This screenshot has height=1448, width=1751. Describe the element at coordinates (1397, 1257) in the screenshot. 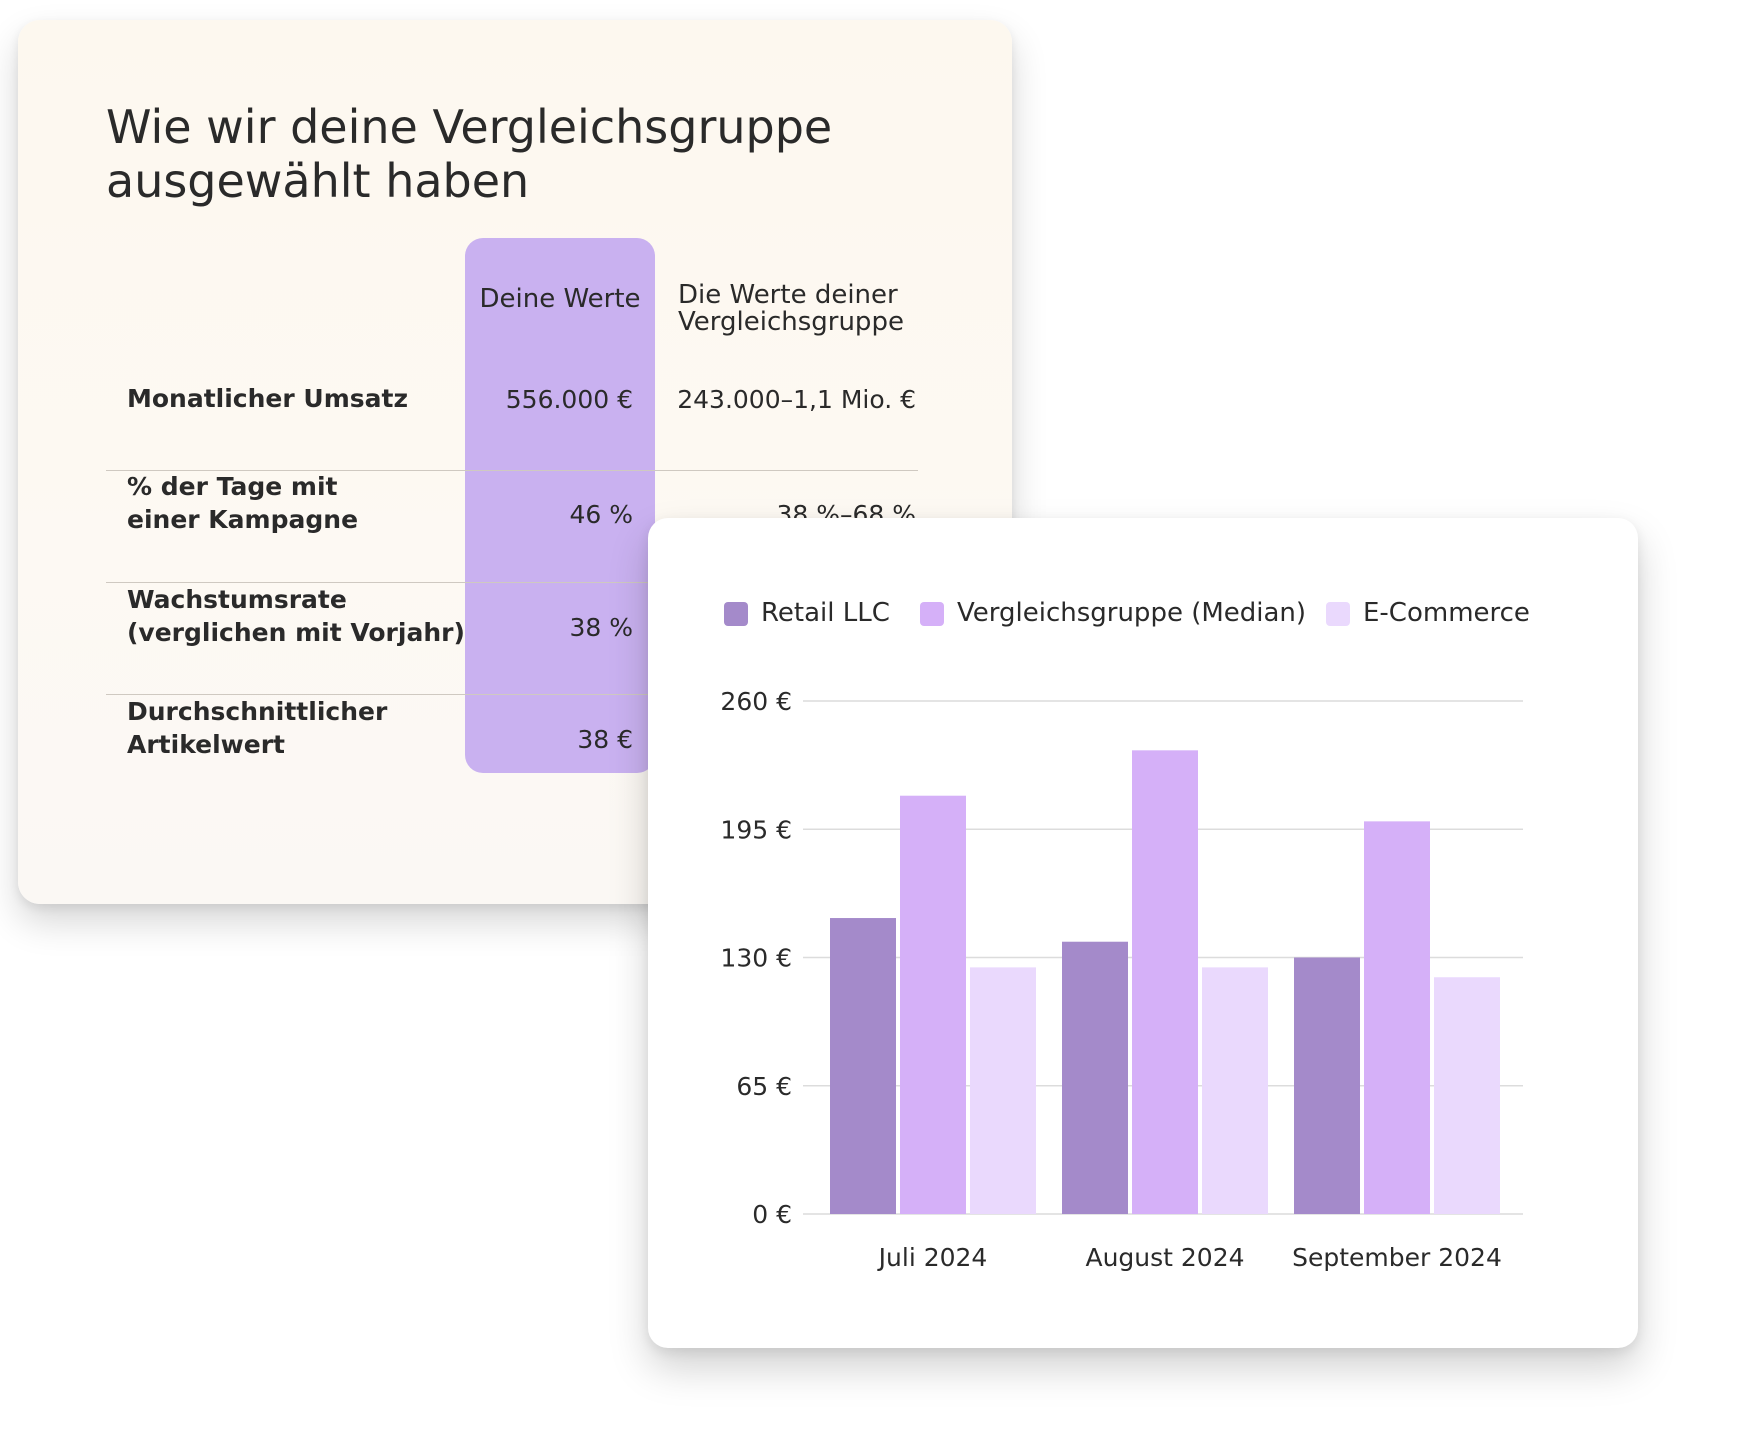

I see `x-tick-label: September 2024` at that location.